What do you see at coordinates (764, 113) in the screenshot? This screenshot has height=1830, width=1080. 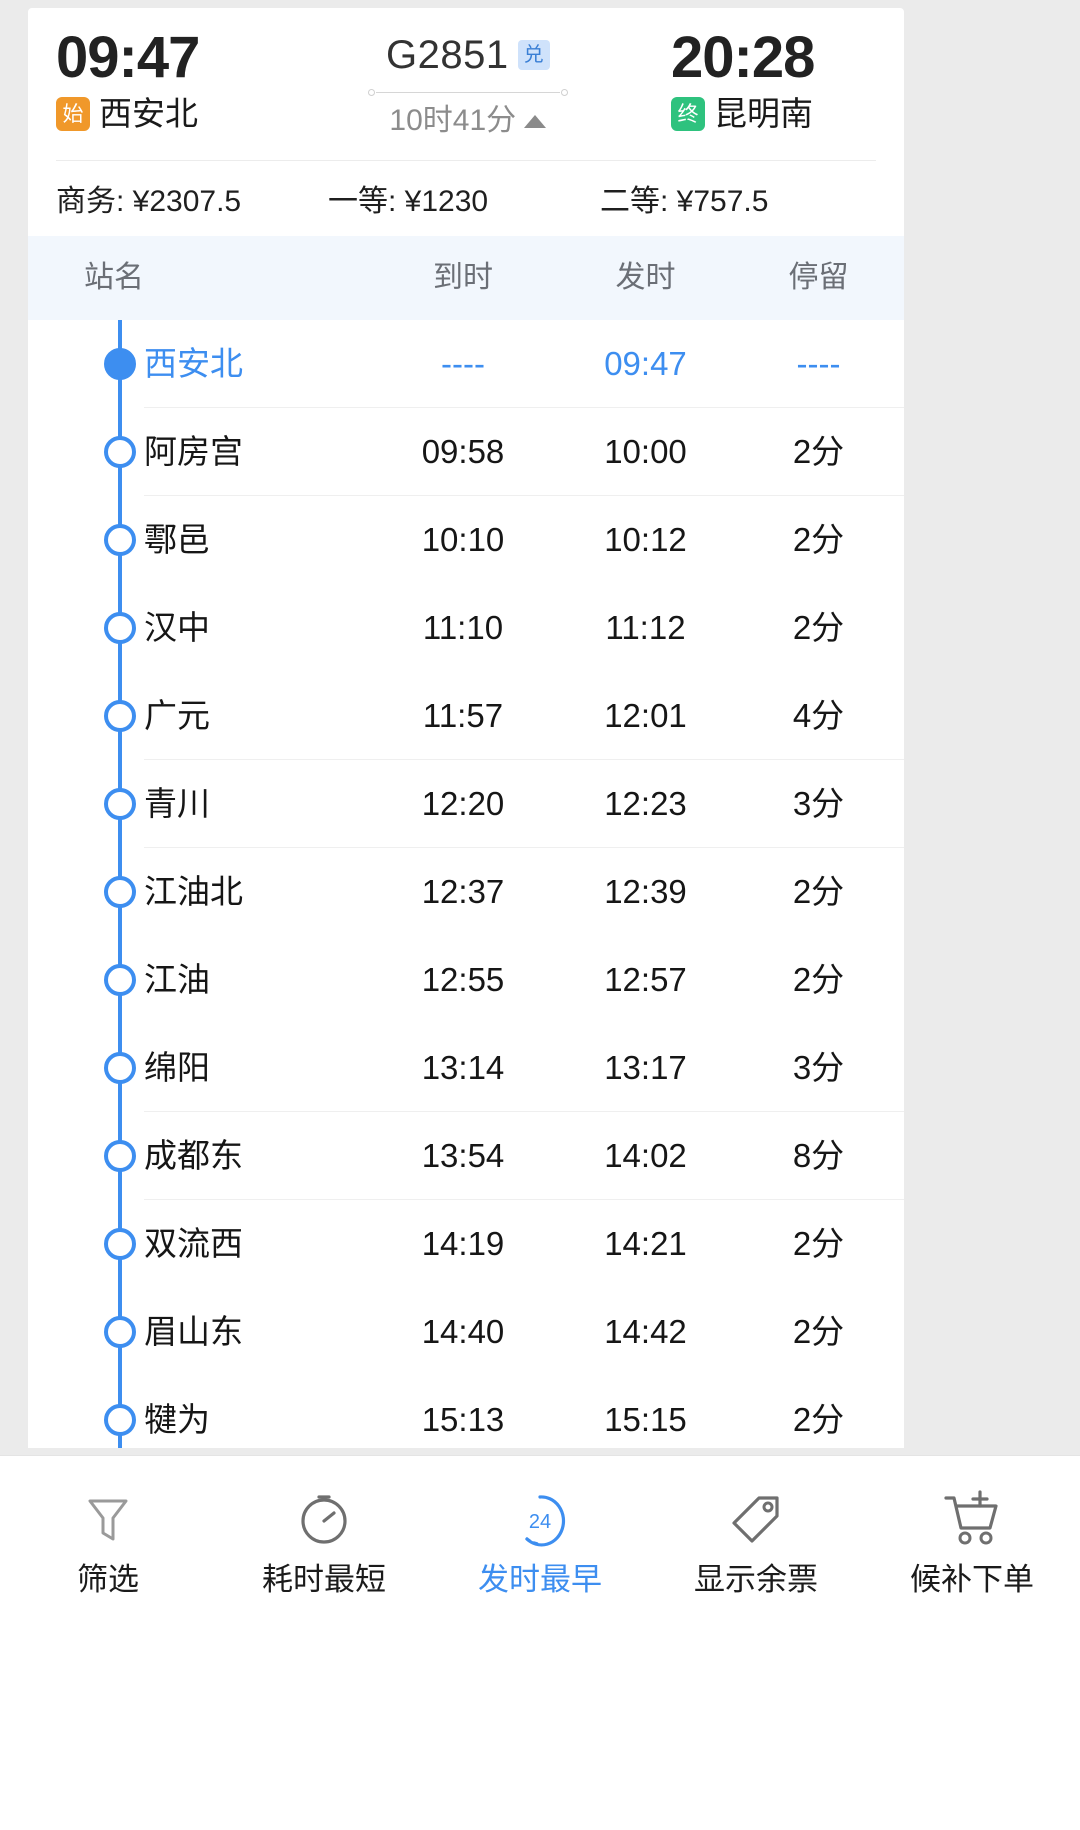 I see `arrival-station-name: 昆明南` at bounding box center [764, 113].